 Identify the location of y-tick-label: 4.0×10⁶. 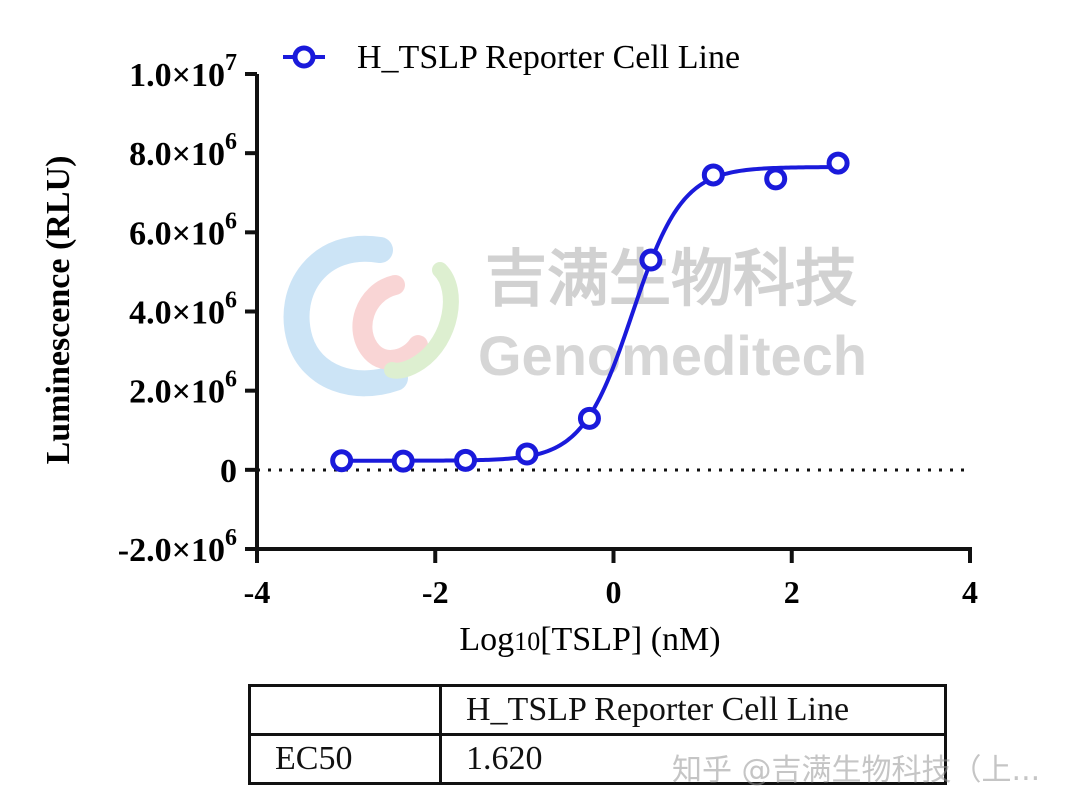
(183, 310).